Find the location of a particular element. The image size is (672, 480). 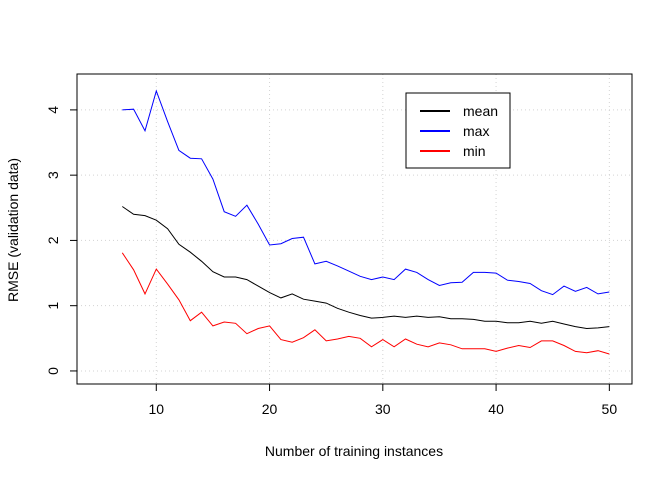

legend-label-mean: mean is located at coordinates (480, 111).